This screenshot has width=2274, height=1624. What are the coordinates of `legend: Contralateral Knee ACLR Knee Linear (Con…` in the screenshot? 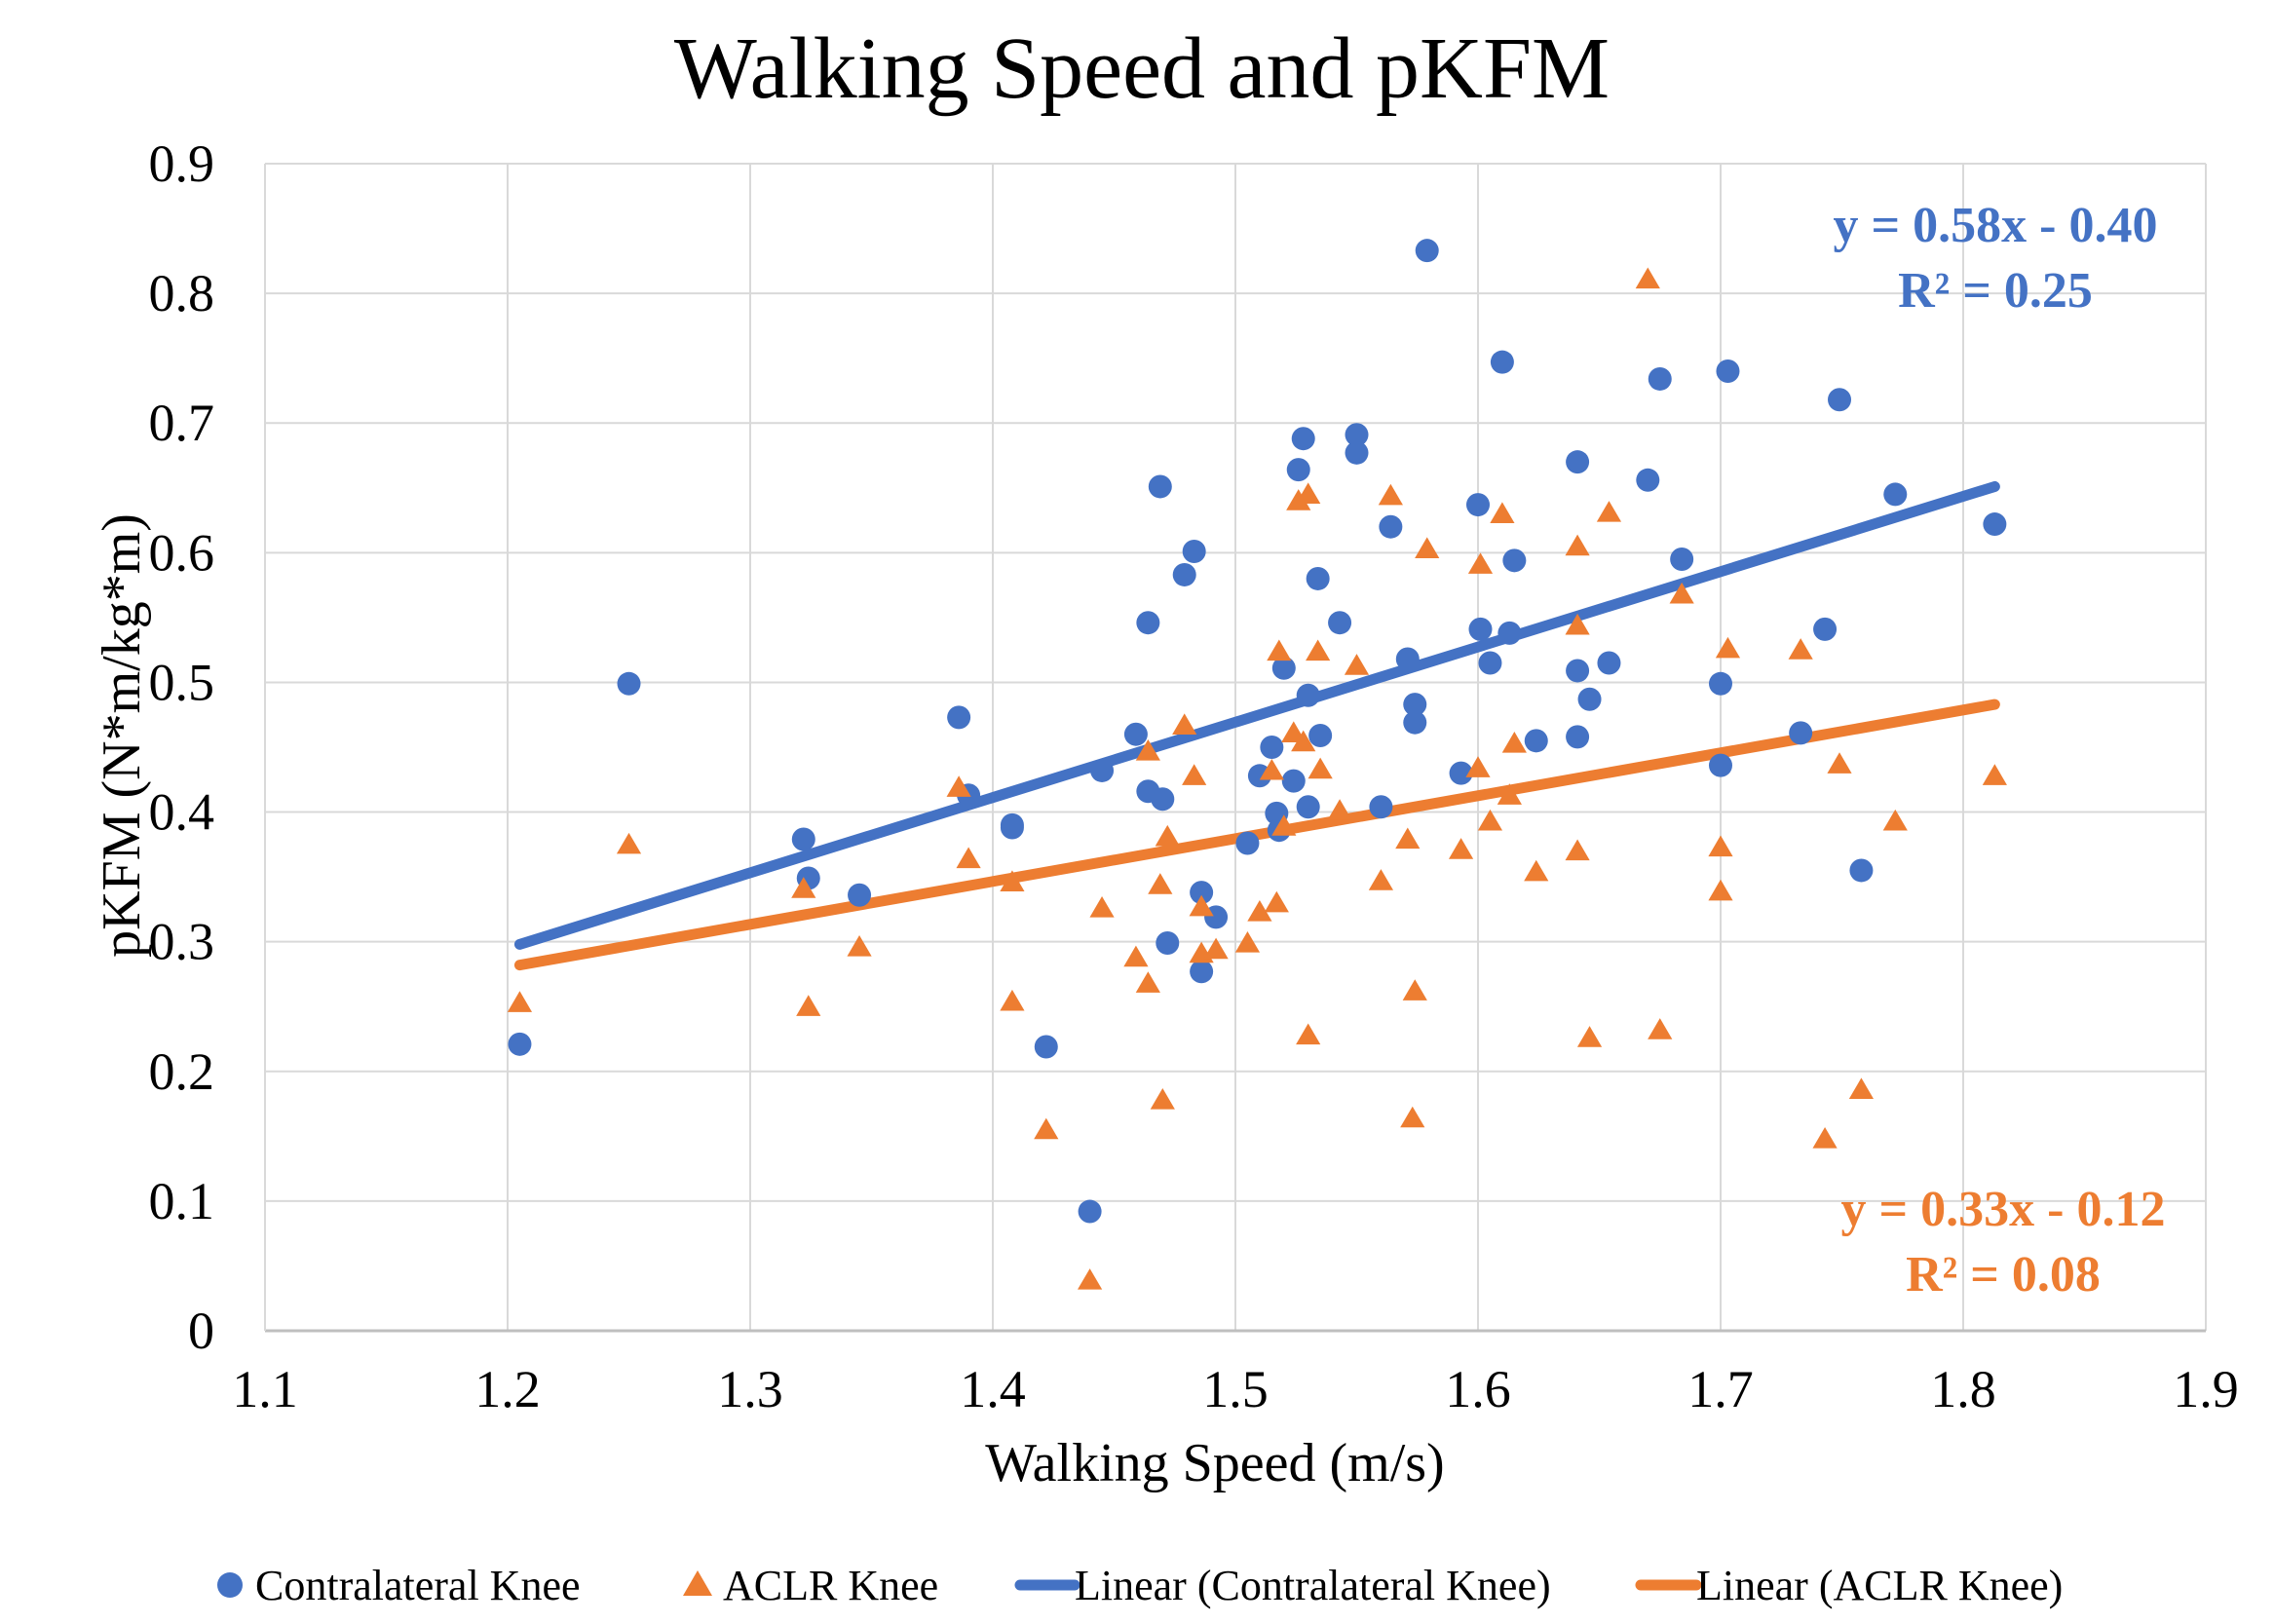 It's located at (1140, 1585).